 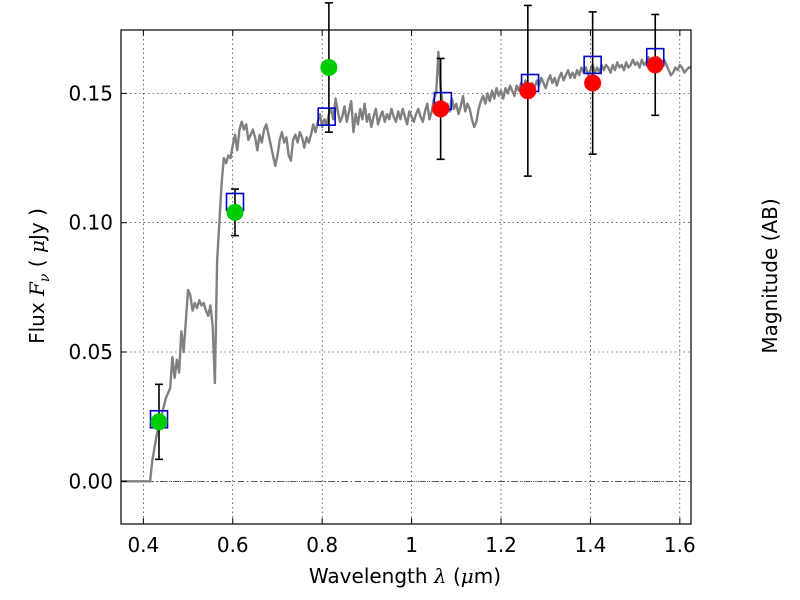 What do you see at coordinates (90, 352) in the screenshot?
I see `y-tick-label: 0.05` at bounding box center [90, 352].